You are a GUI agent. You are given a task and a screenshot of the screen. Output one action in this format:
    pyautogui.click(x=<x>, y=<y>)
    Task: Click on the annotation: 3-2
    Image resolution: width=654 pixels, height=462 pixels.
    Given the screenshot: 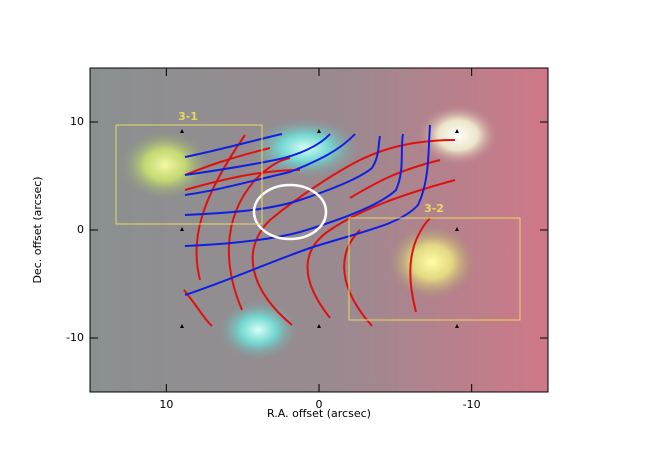 What is the action you would take?
    pyautogui.click(x=434, y=208)
    